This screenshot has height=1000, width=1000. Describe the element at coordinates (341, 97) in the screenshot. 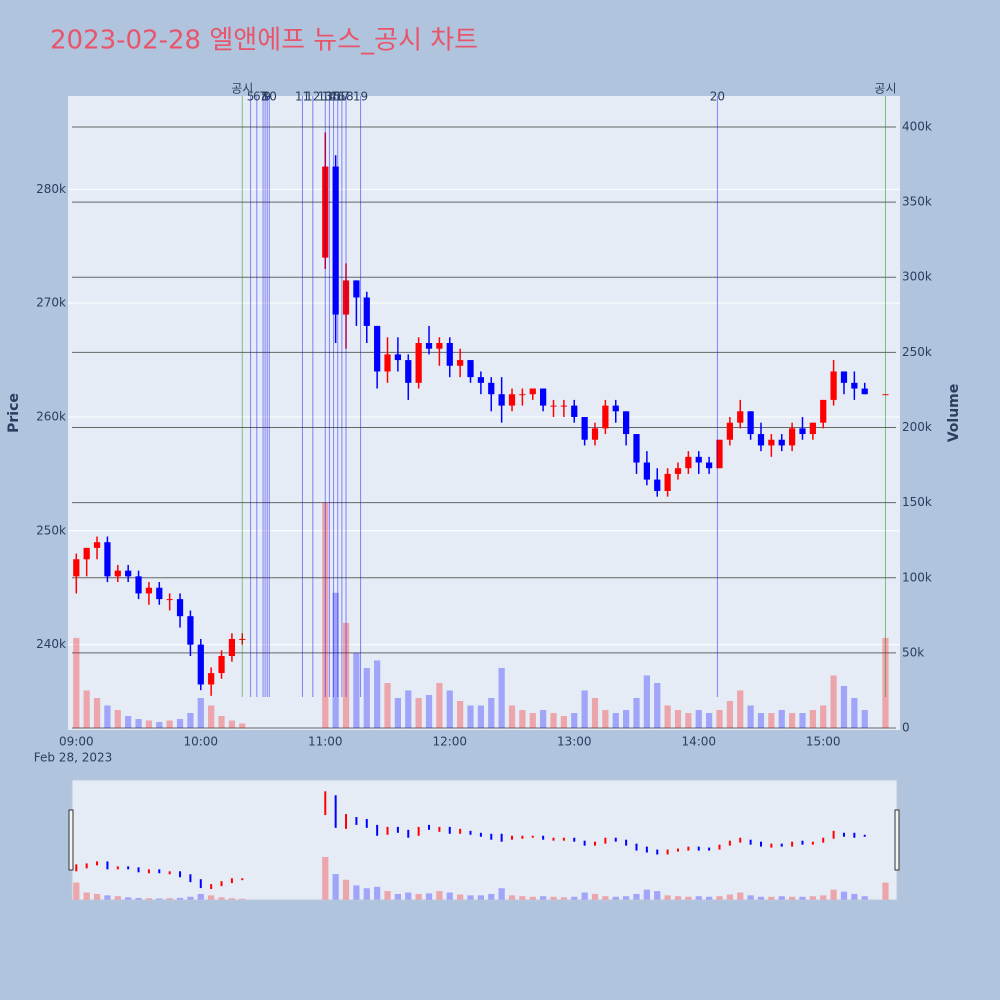

I see `annotation-label: 17` at that location.